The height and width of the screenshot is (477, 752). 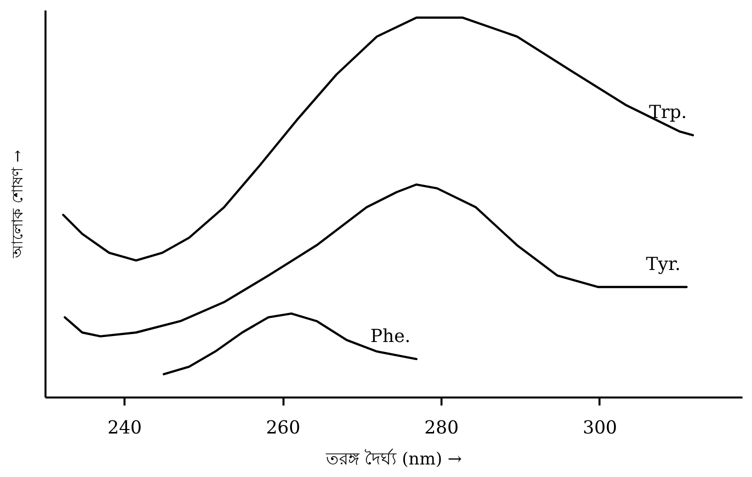 I want to click on x-tick-label: 280, so click(x=441, y=428).